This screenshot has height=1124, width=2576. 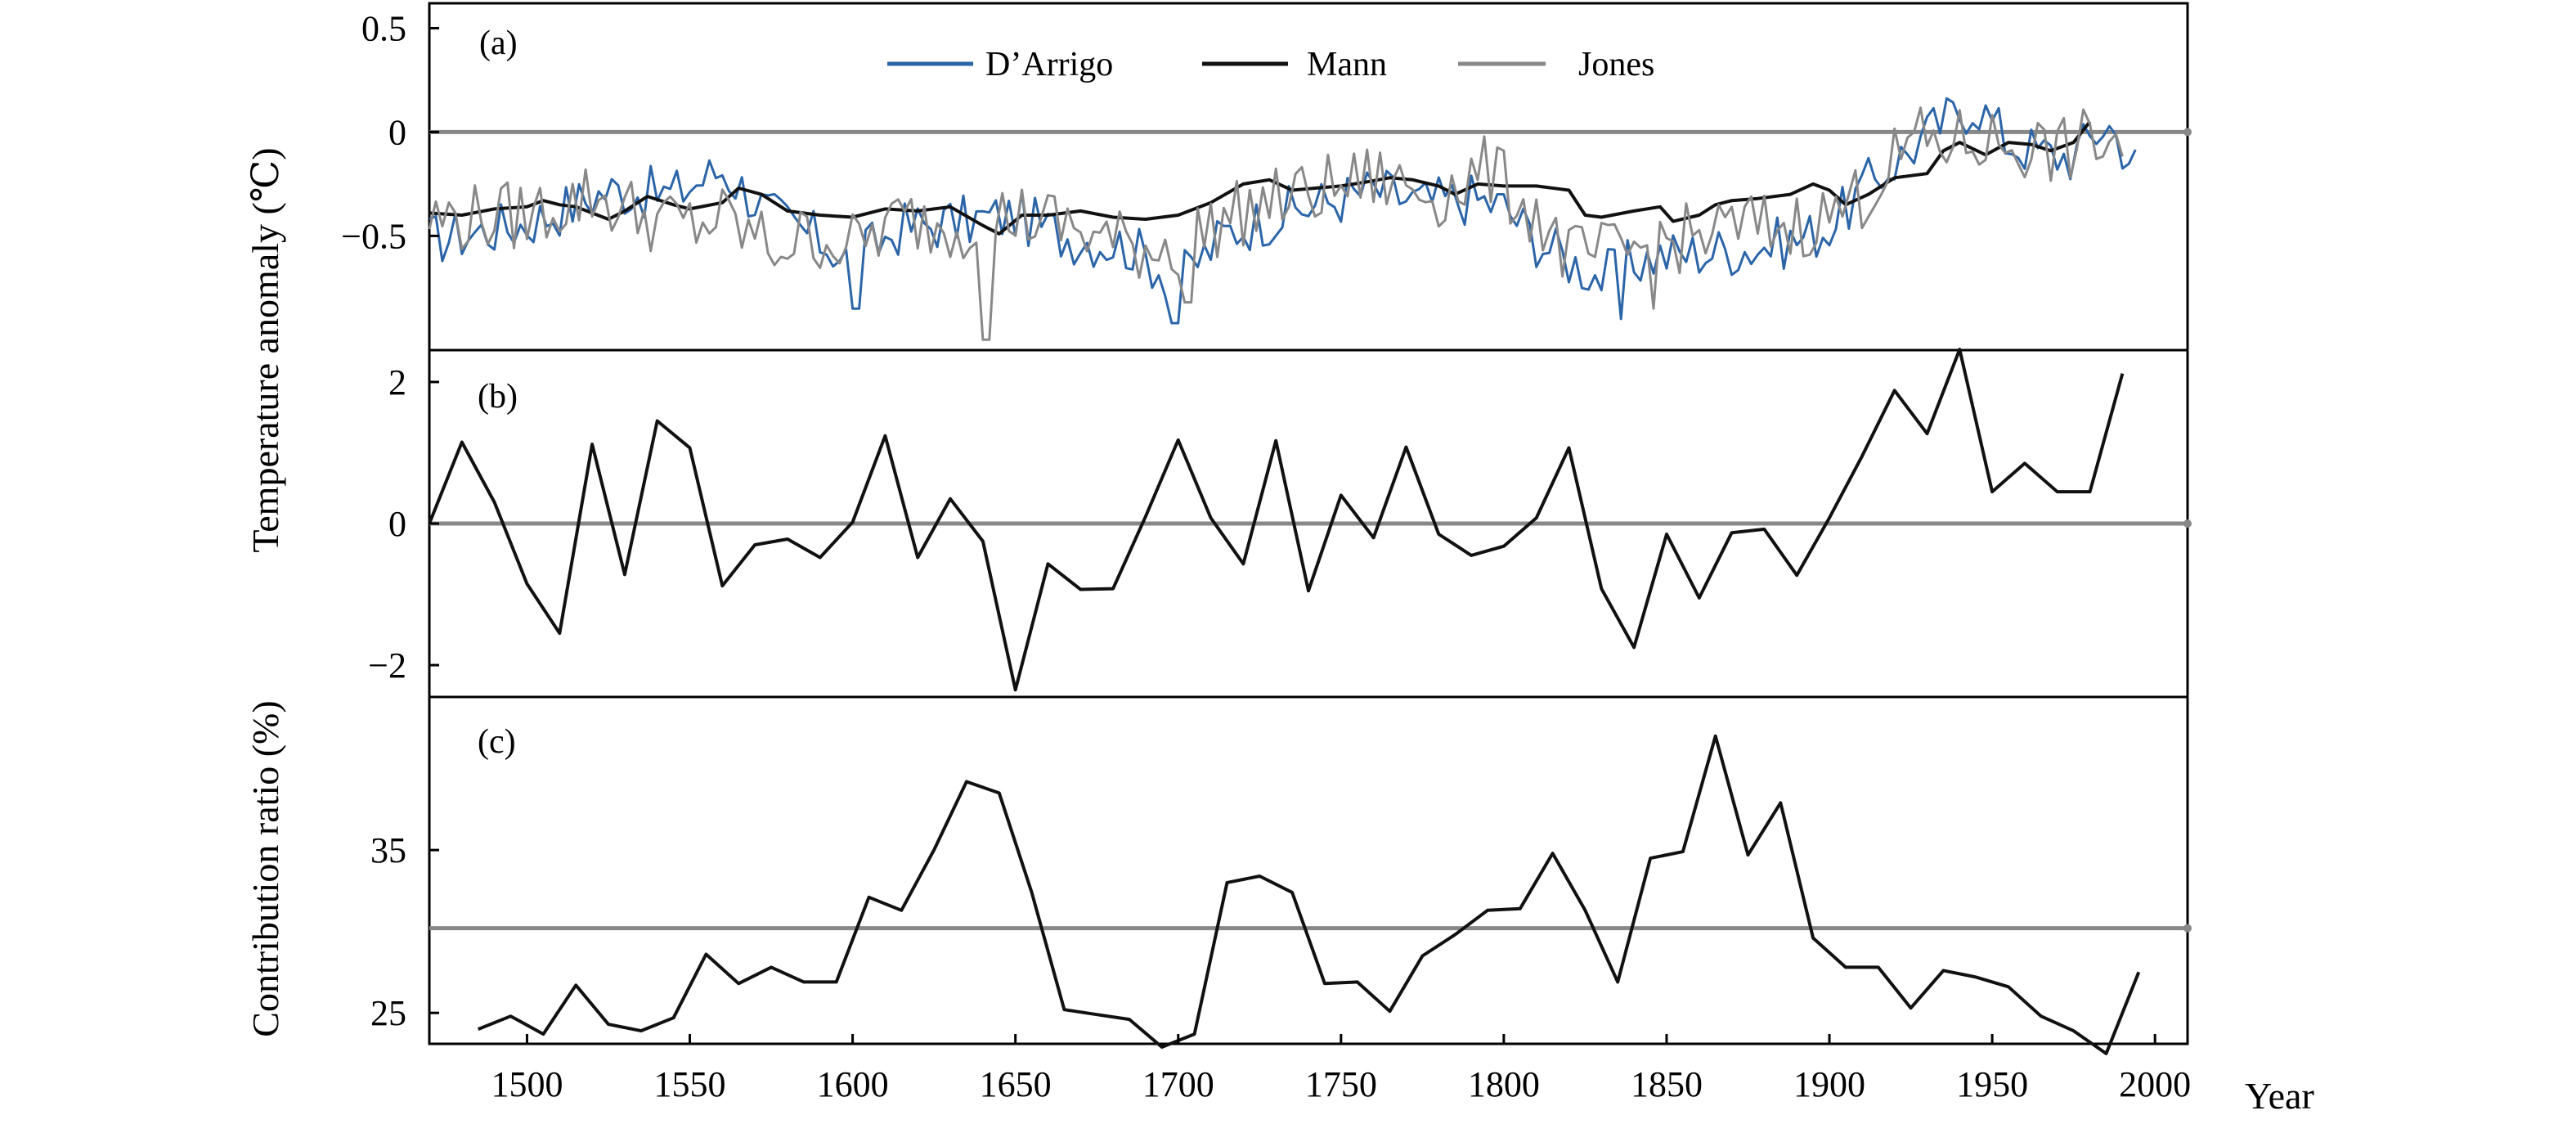 What do you see at coordinates (1270, 64) in the screenshot?
I see `legend: D’Arrigo Mann Jones` at bounding box center [1270, 64].